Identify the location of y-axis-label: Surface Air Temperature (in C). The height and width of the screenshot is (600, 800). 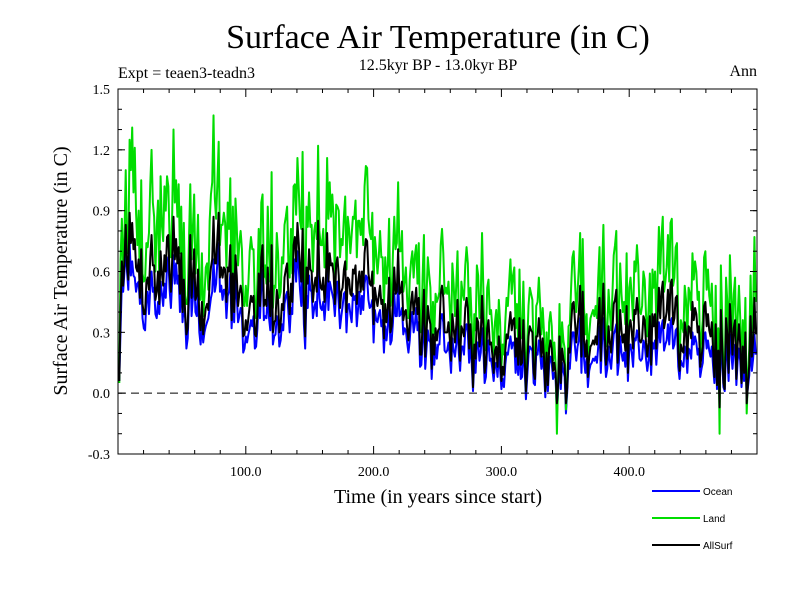
(61, 270).